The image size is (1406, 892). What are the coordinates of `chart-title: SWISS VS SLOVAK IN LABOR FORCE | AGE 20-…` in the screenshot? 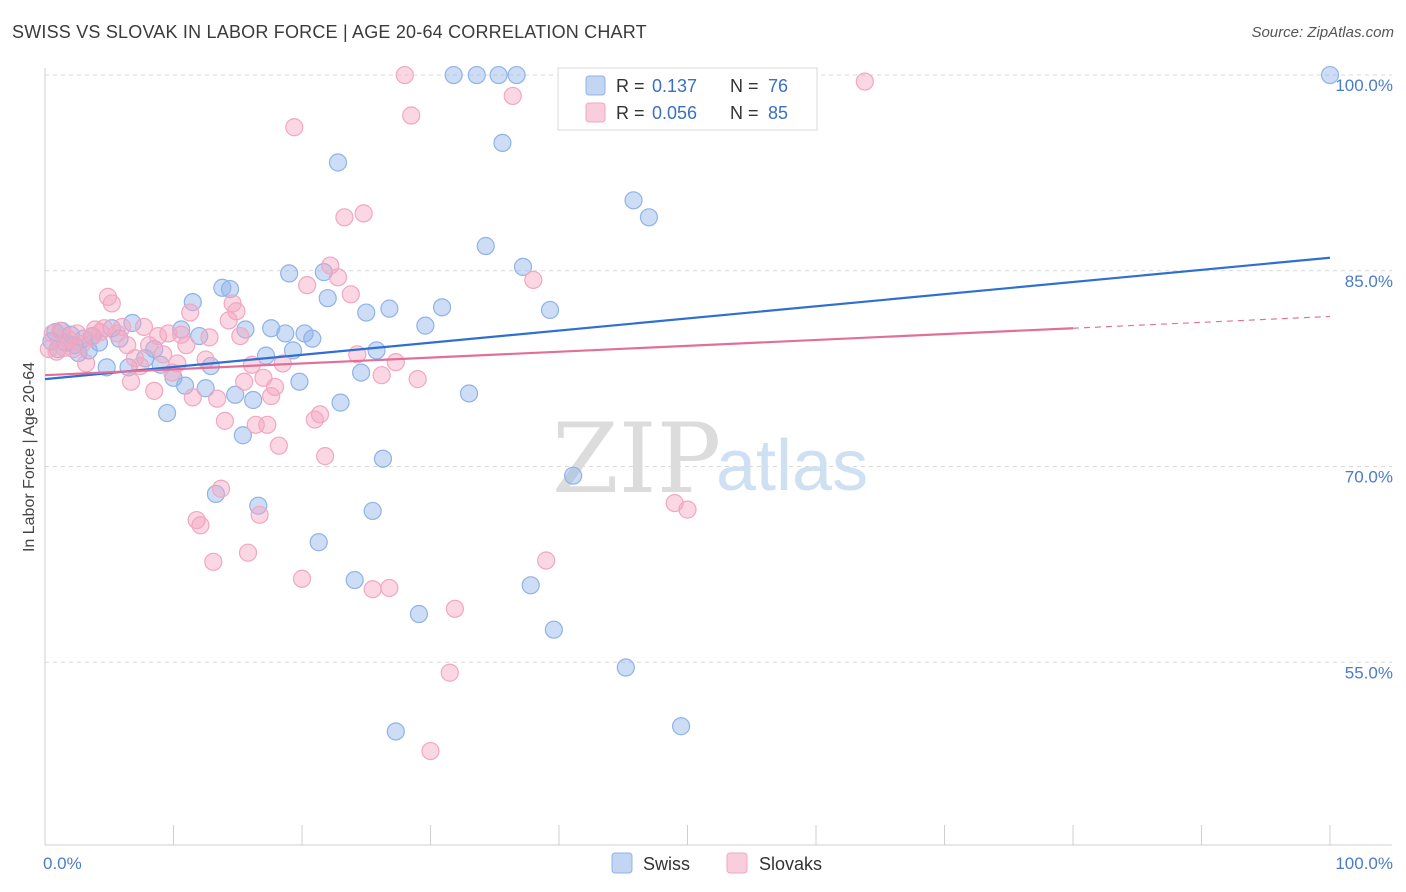 It's located at (329, 32).